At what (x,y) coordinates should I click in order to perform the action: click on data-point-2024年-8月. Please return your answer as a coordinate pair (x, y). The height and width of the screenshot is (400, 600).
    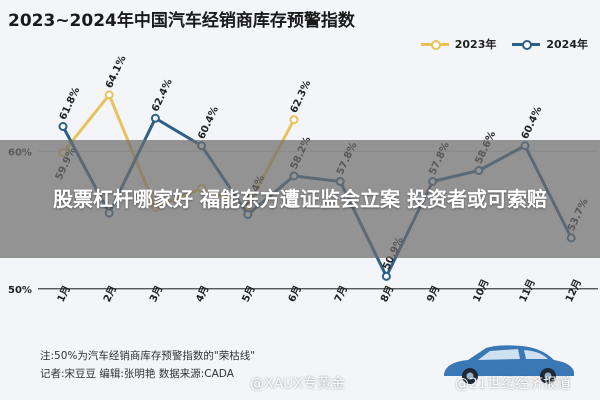
    Looking at the image, I should click on (386, 276).